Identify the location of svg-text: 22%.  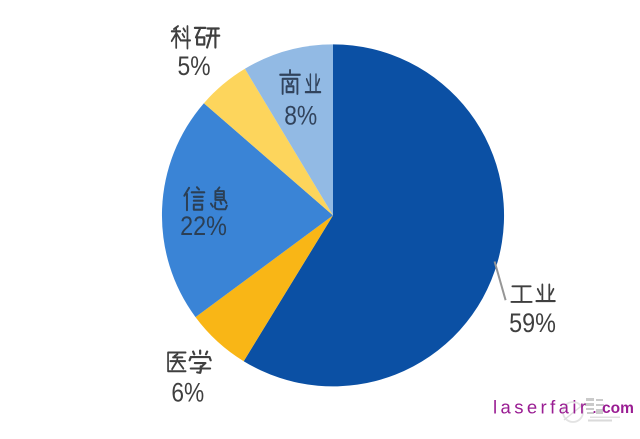
(203, 226).